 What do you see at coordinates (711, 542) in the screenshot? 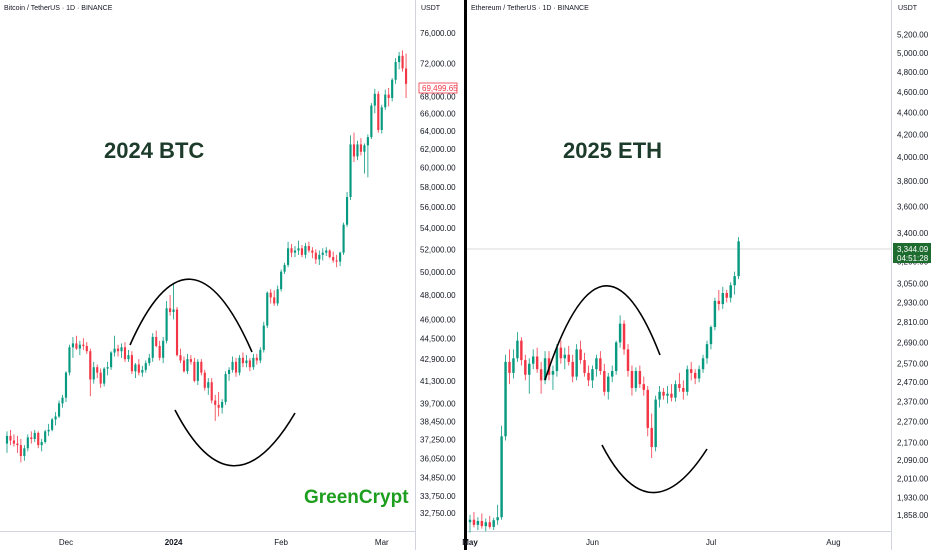
I see `eth-x-tick-label: Jul` at bounding box center [711, 542].